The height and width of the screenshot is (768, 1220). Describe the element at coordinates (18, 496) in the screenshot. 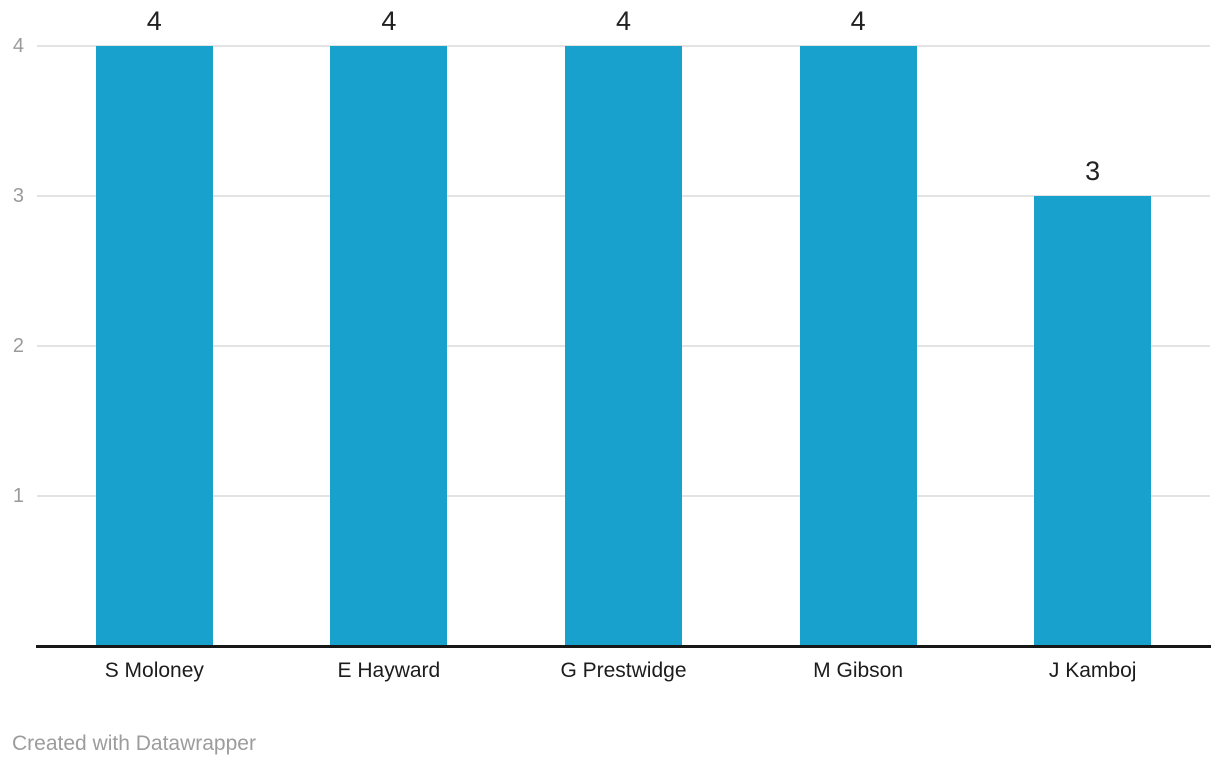

I see `y-tick-label-1: 1` at that location.